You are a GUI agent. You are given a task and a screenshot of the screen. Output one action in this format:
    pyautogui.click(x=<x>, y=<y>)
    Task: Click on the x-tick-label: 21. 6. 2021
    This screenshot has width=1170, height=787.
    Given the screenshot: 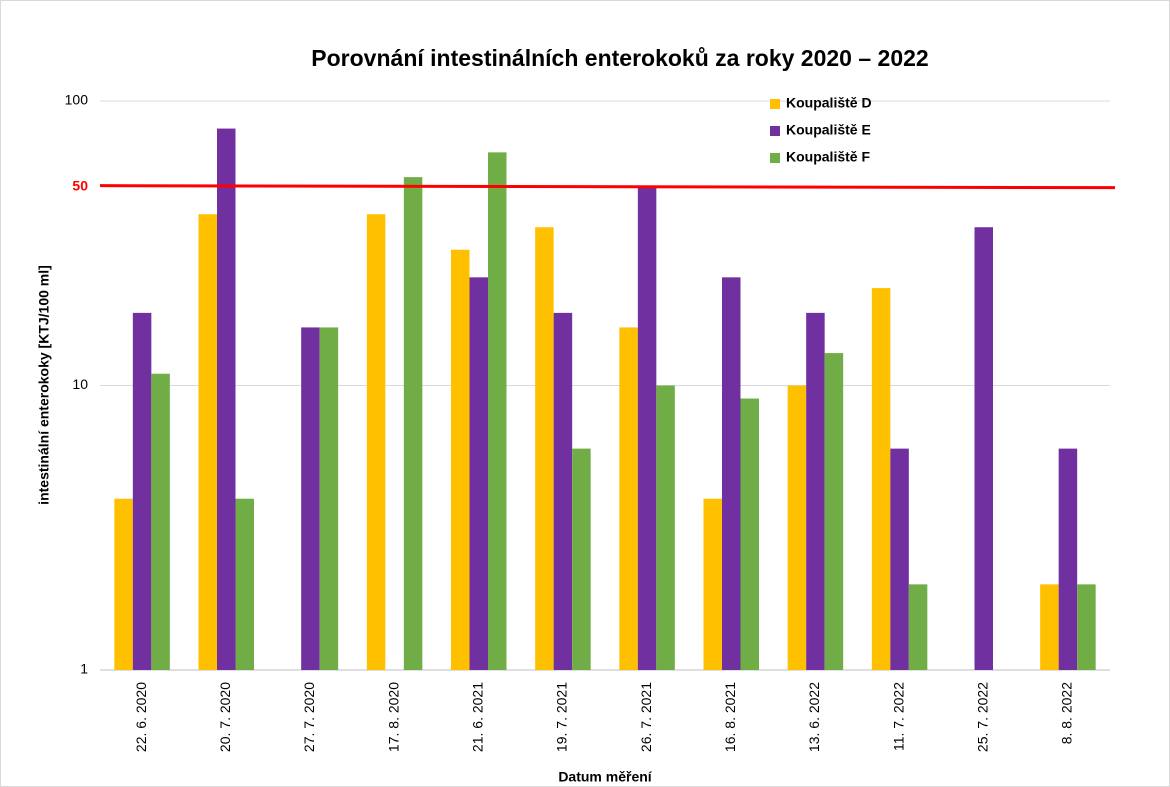 What is the action you would take?
    pyautogui.click(x=477, y=717)
    